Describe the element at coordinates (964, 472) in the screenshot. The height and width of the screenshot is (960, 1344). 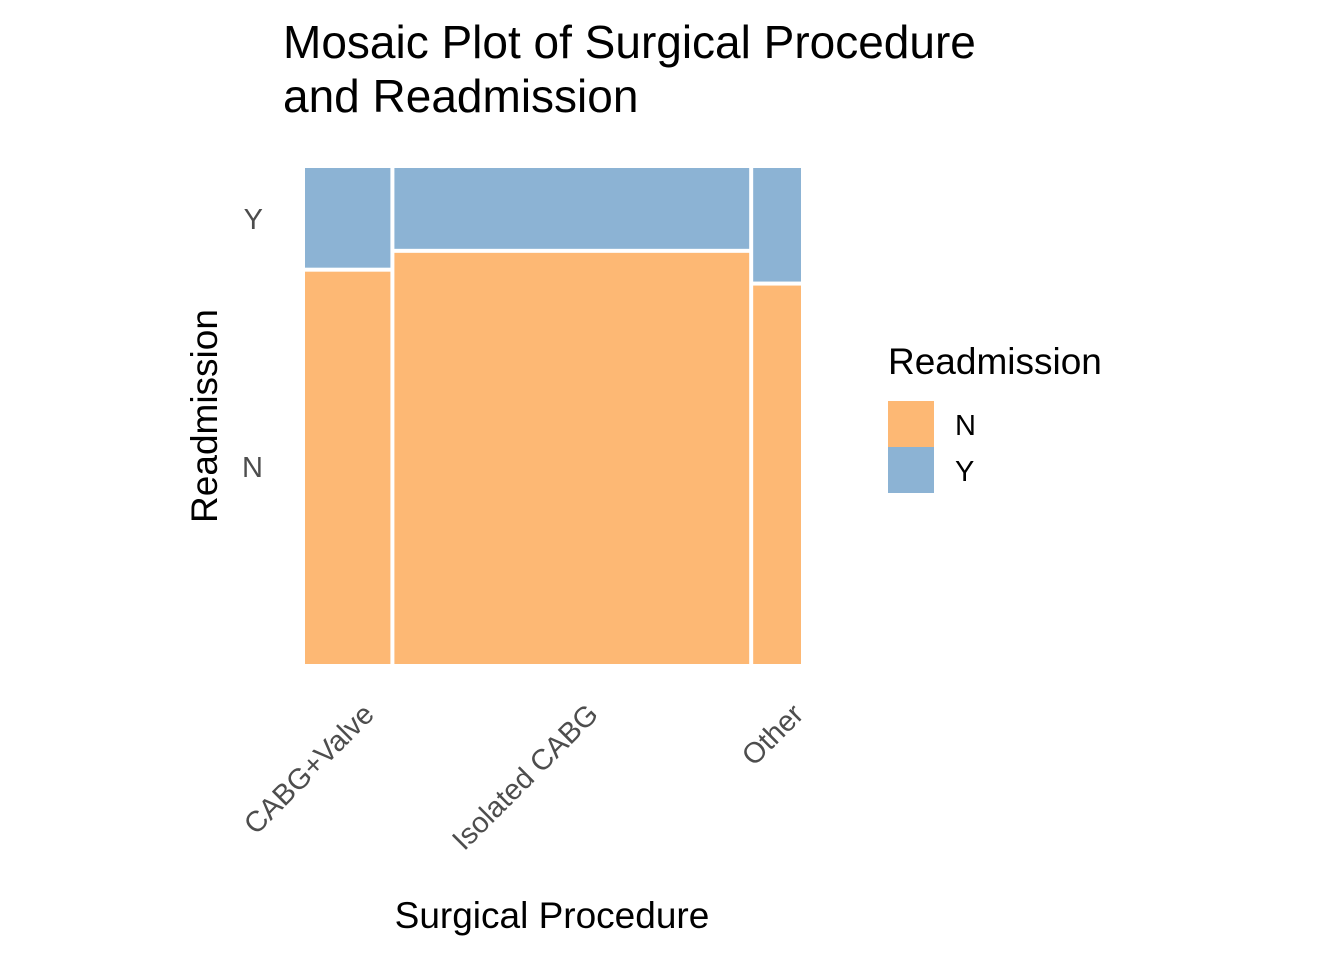
I see `legend-label-y: Y` at that location.